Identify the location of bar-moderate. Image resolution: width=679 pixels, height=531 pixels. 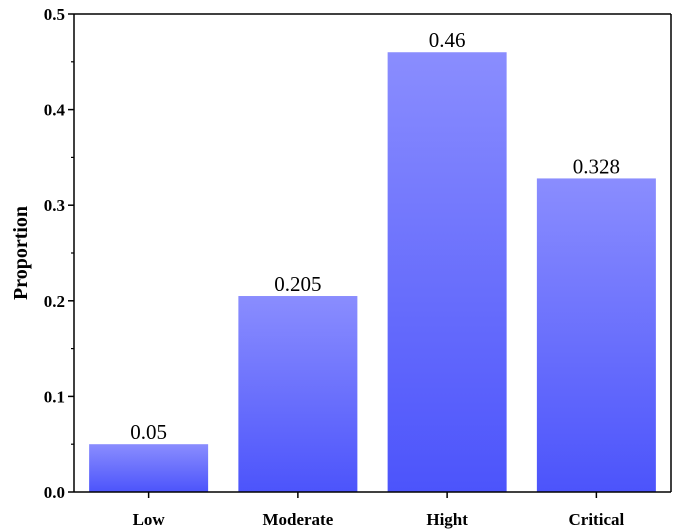
(298, 394).